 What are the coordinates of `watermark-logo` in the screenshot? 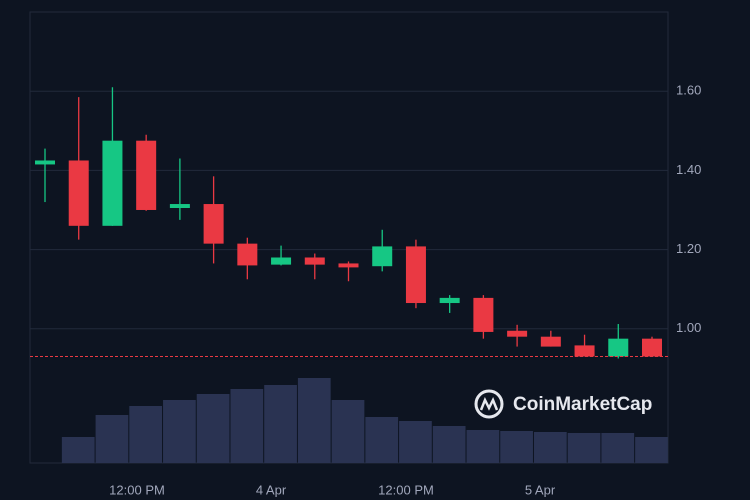 It's located at (489, 404).